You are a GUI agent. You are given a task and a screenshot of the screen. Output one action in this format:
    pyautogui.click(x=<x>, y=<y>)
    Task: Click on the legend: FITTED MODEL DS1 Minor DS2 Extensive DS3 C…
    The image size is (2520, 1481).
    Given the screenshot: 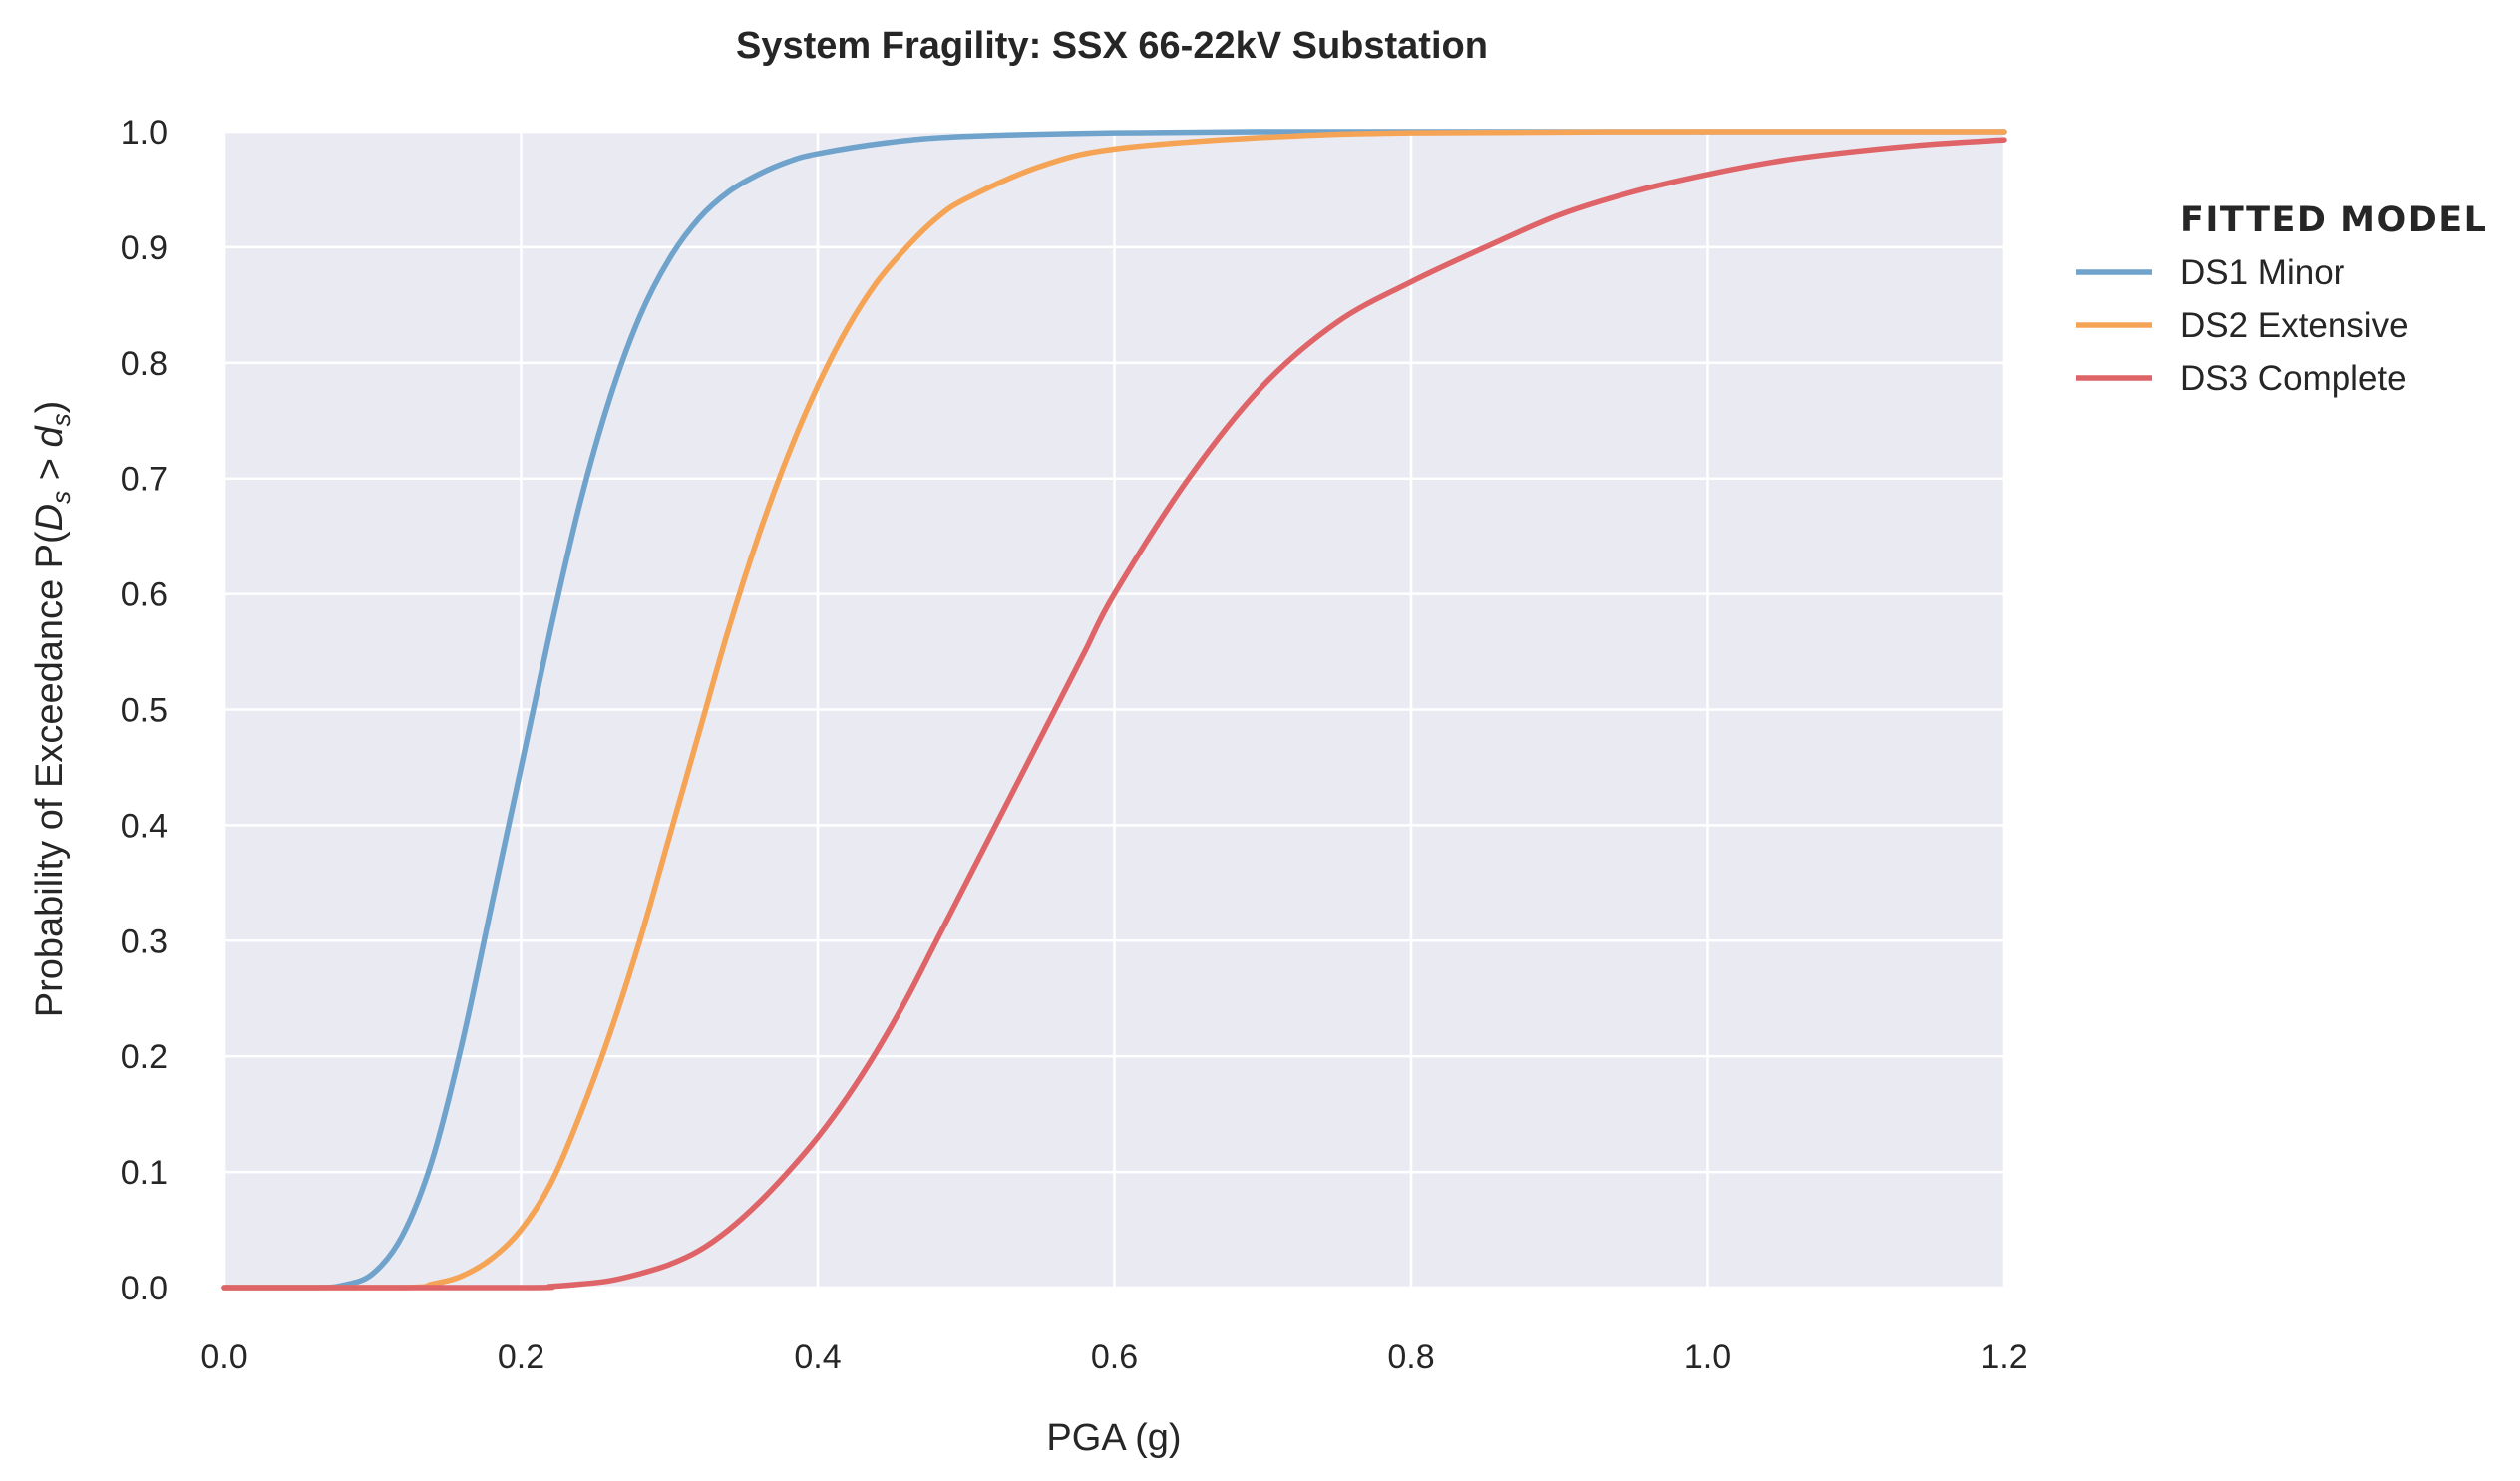 What is the action you would take?
    pyautogui.click(x=2281, y=299)
    